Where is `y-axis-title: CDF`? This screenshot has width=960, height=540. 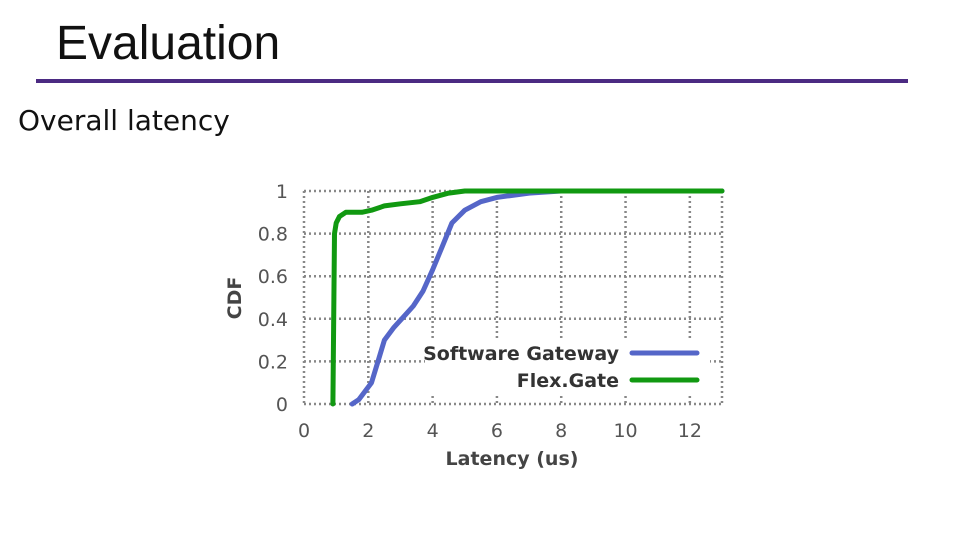 y-axis-title: CDF is located at coordinates (235, 298).